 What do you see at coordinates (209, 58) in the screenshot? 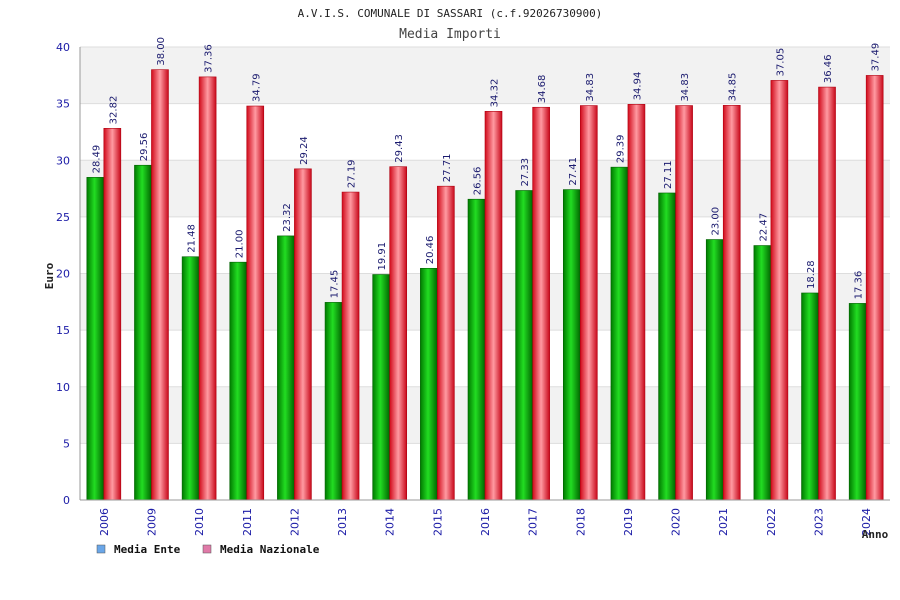
I see `bar-value-label: 37.36` at bounding box center [209, 58].